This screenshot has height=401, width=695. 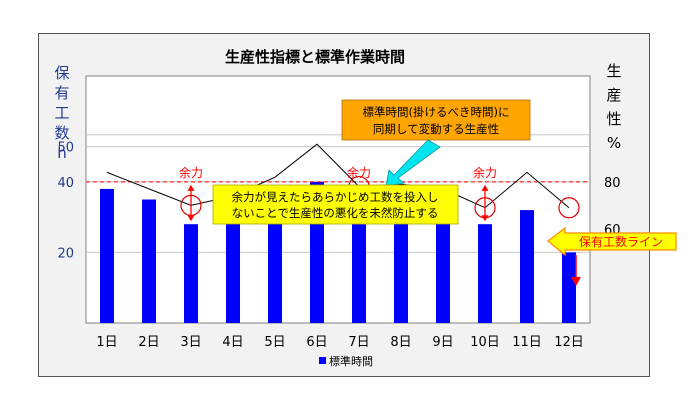 I want to click on callout-top-text: 標準時間(掛けるべき時間)に, so click(x=436, y=112).